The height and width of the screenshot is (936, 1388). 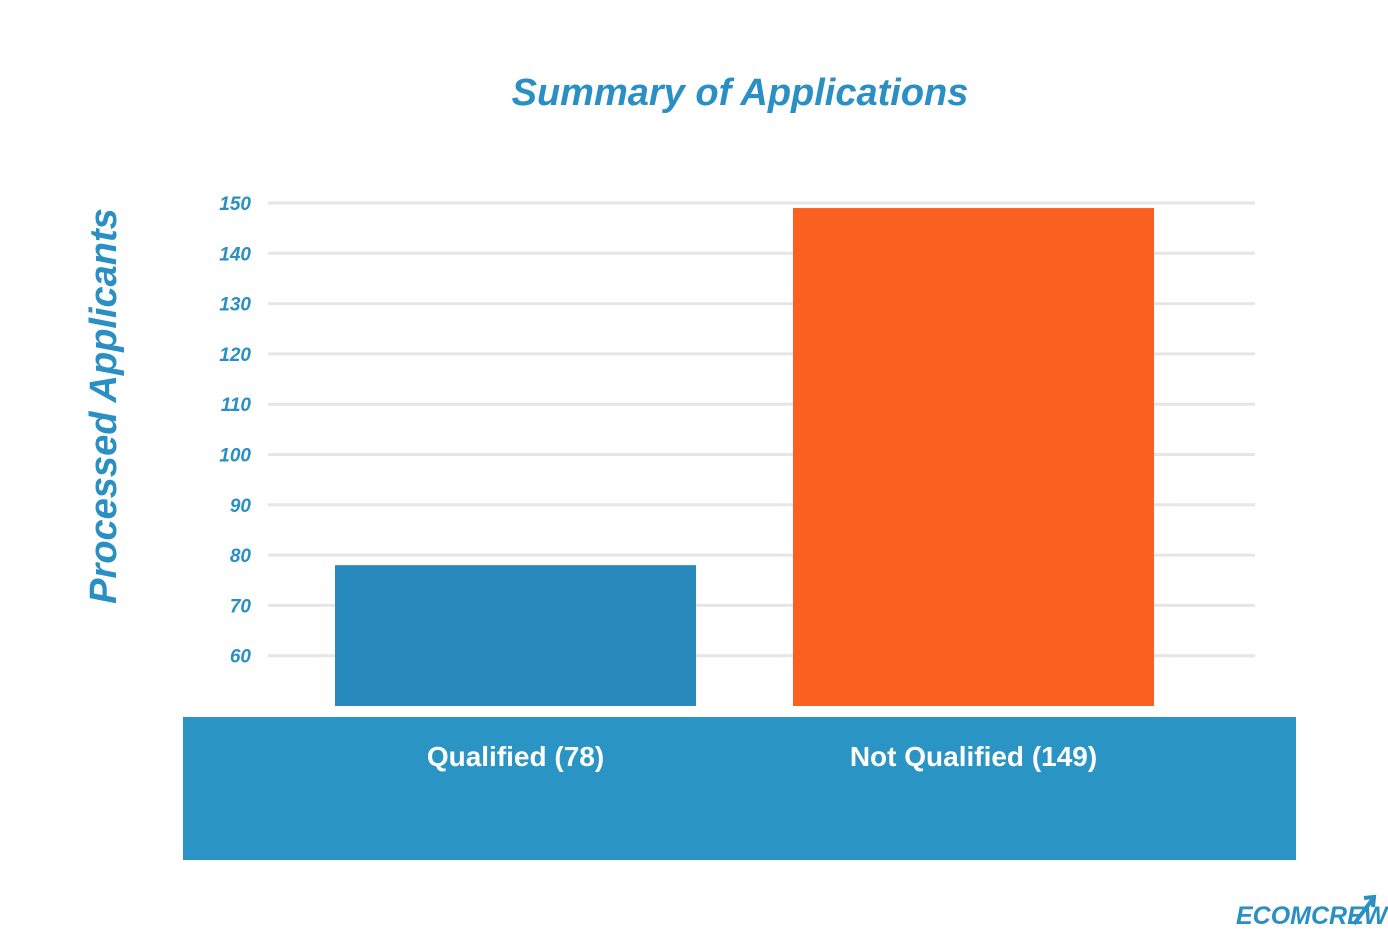 I want to click on y-tick-label: 140, so click(x=235, y=254).